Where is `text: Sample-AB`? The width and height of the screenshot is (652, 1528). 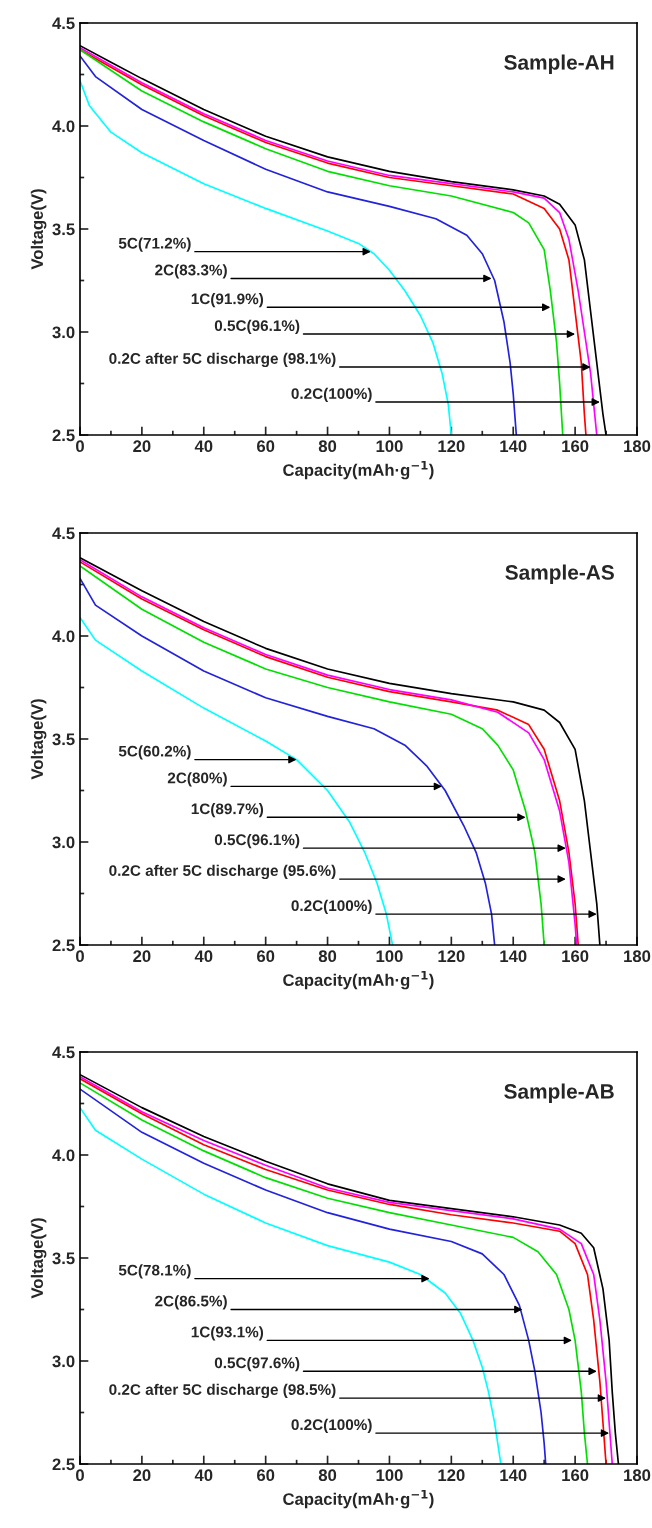 text: Sample-AB is located at coordinates (559, 1093).